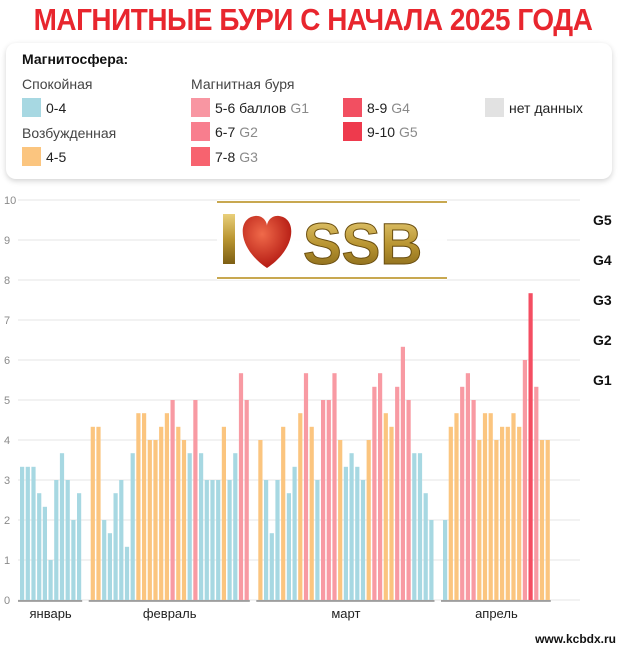  I want to click on legend-item-no-data: нет данных, so click(534, 107).